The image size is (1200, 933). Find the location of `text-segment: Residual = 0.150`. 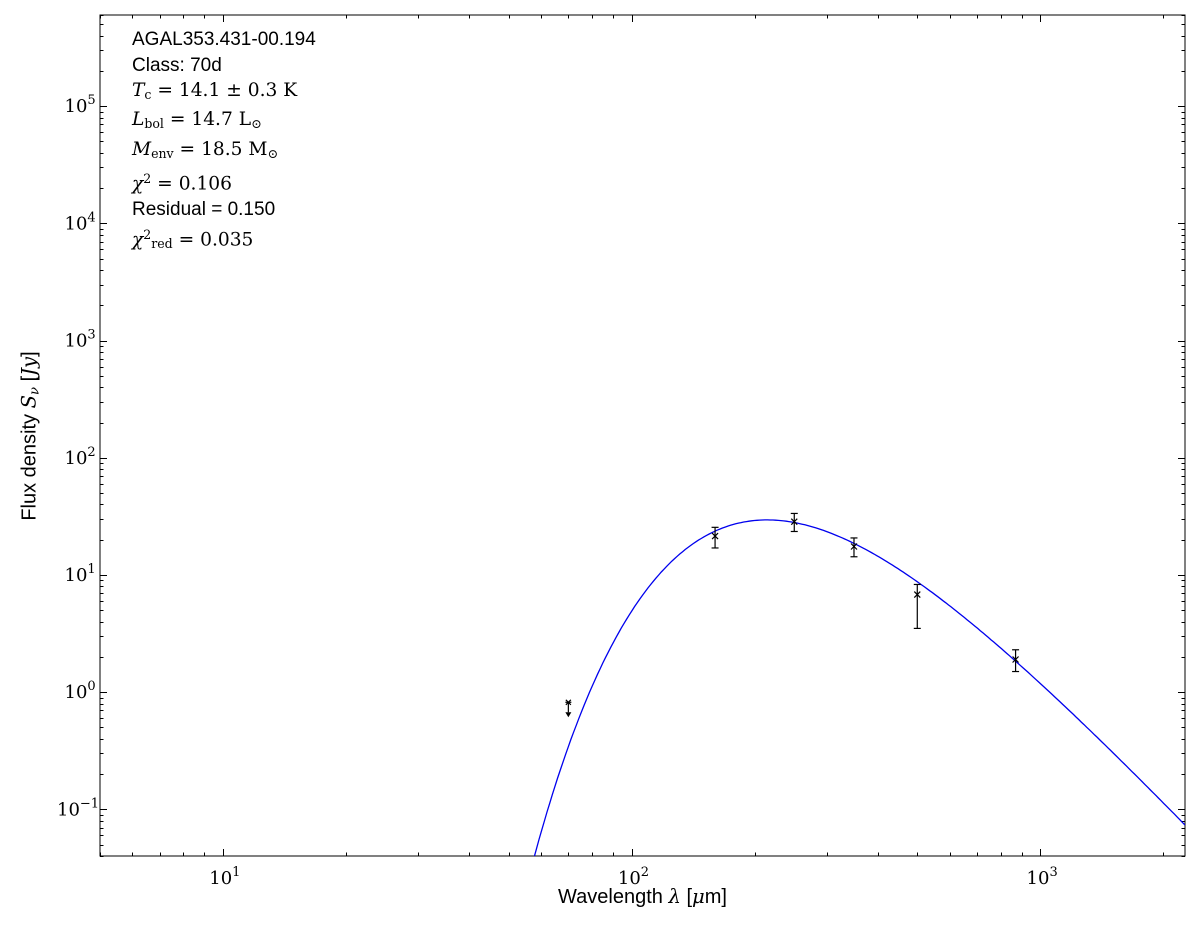

text-segment: Residual = 0.150 is located at coordinates (204, 209).